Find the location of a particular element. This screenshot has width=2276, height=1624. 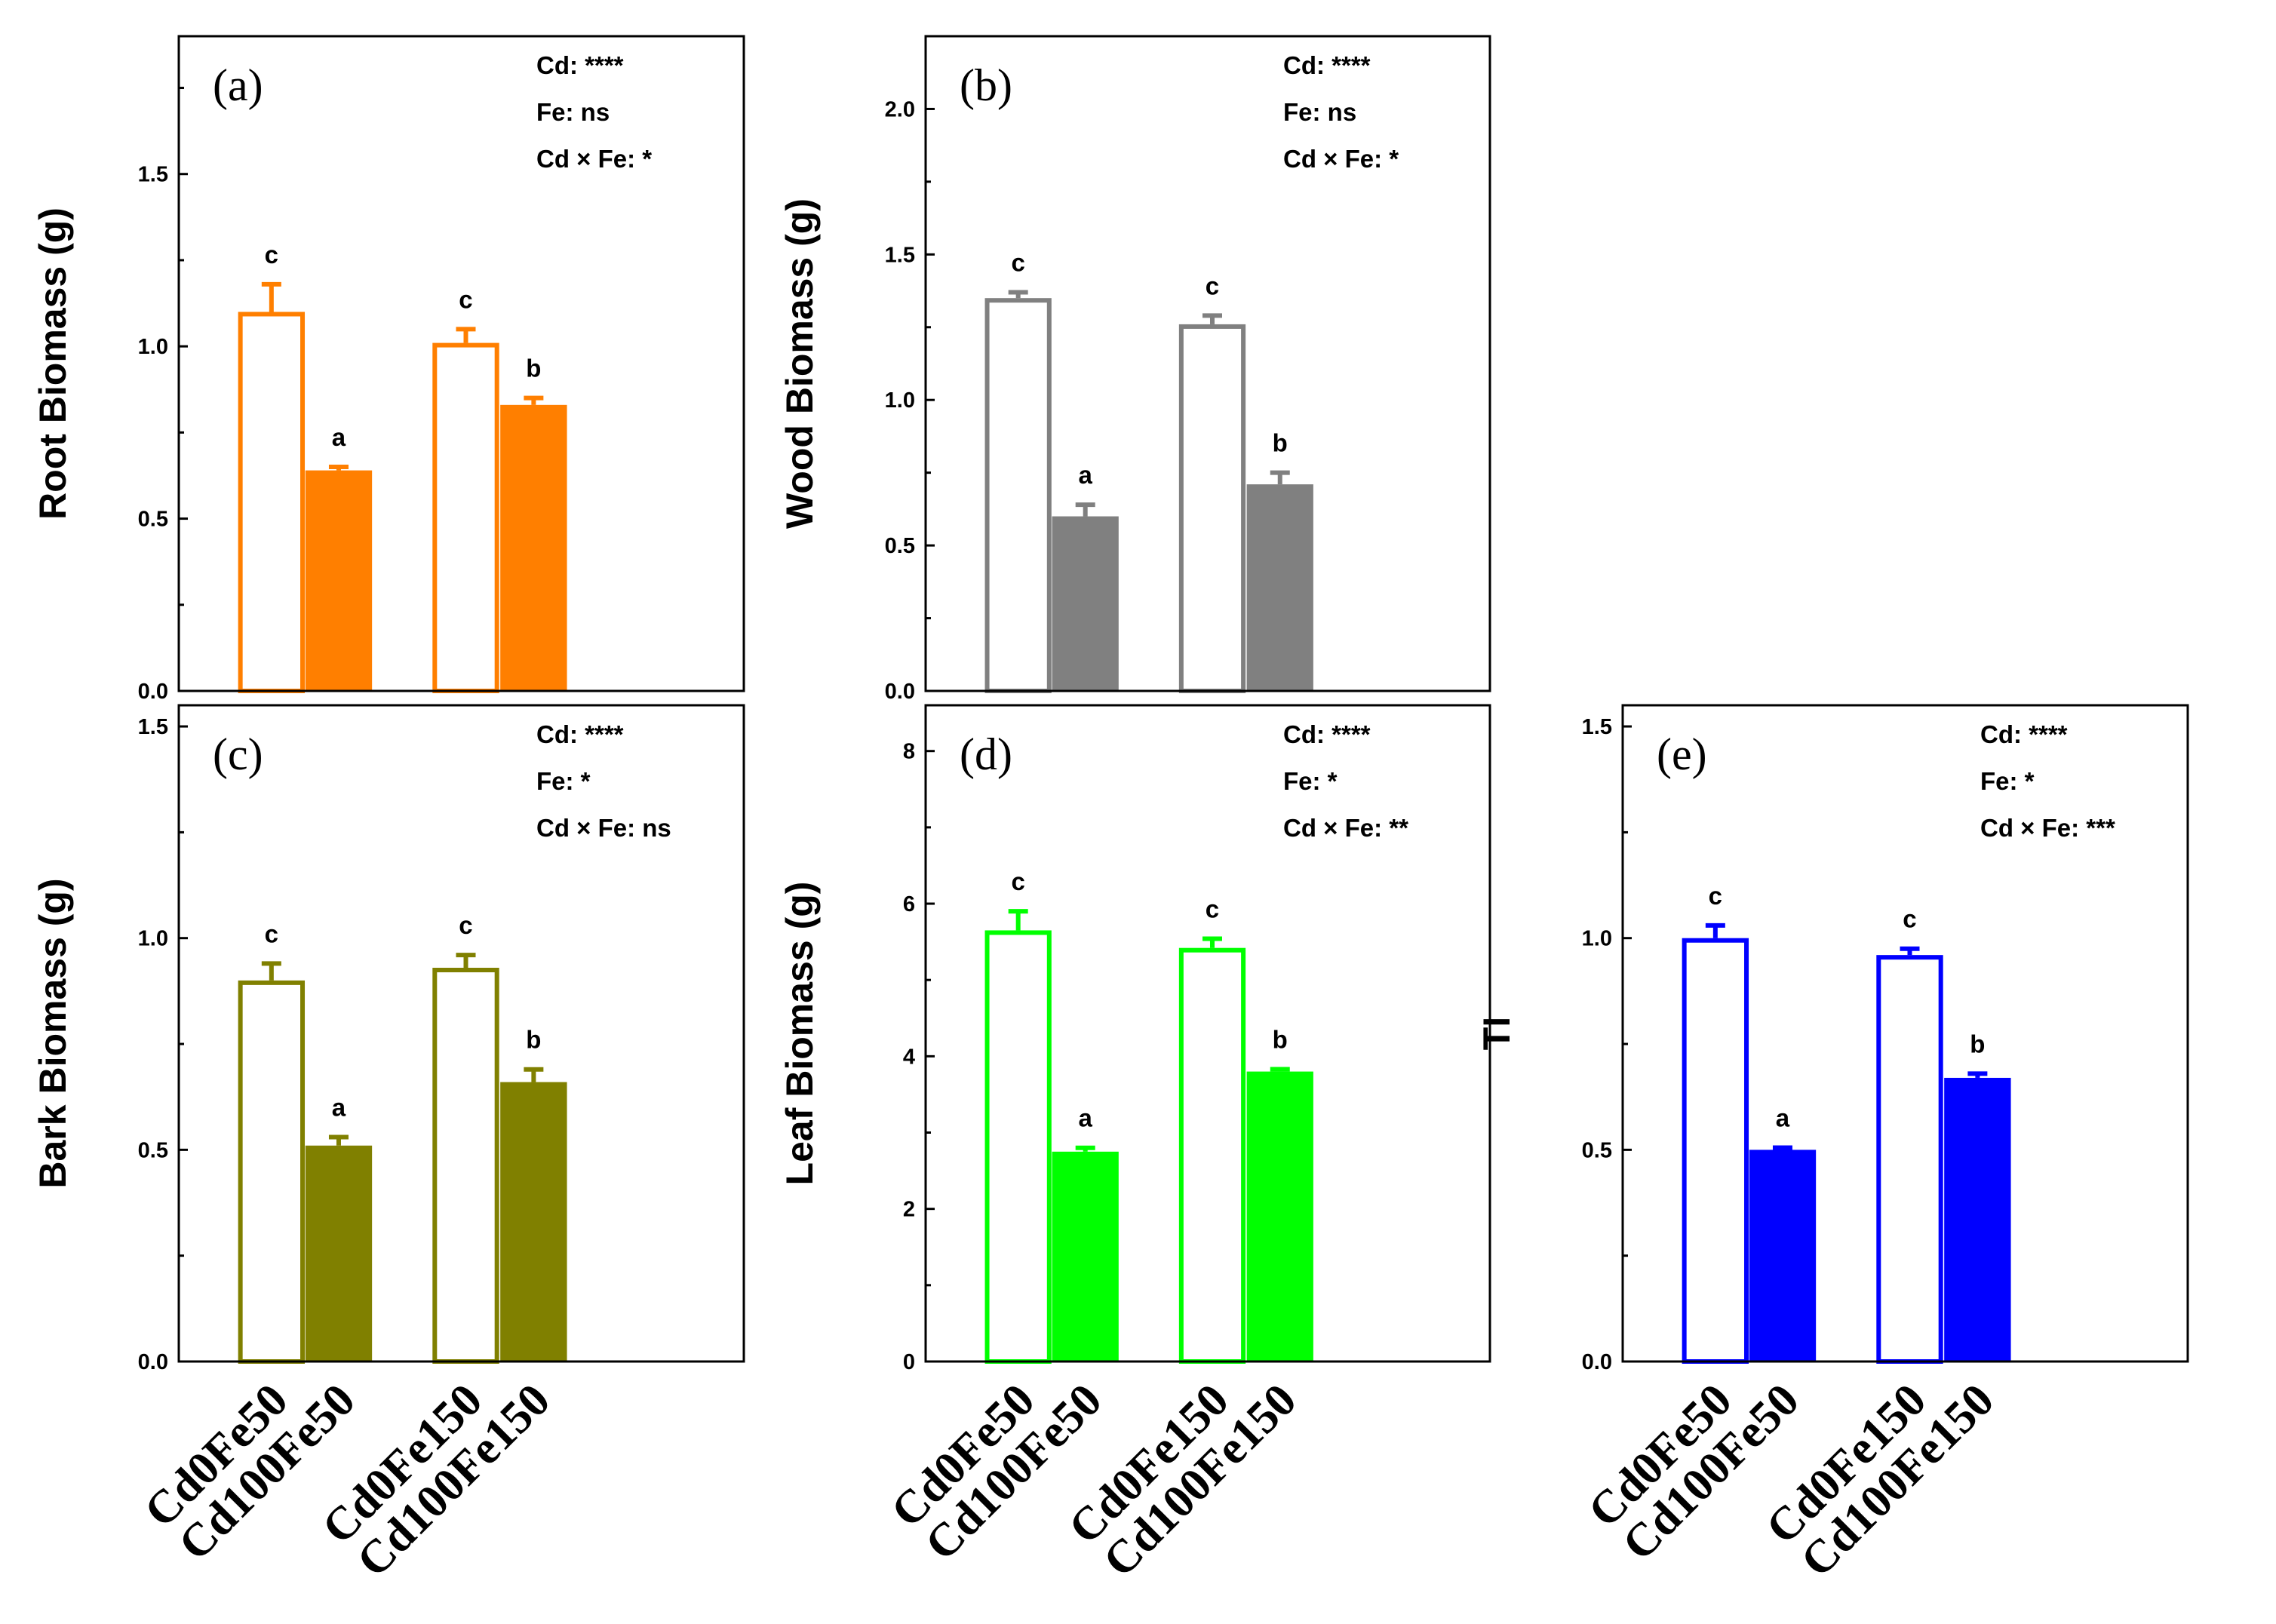

panel-label: (a) is located at coordinates (238, 85).